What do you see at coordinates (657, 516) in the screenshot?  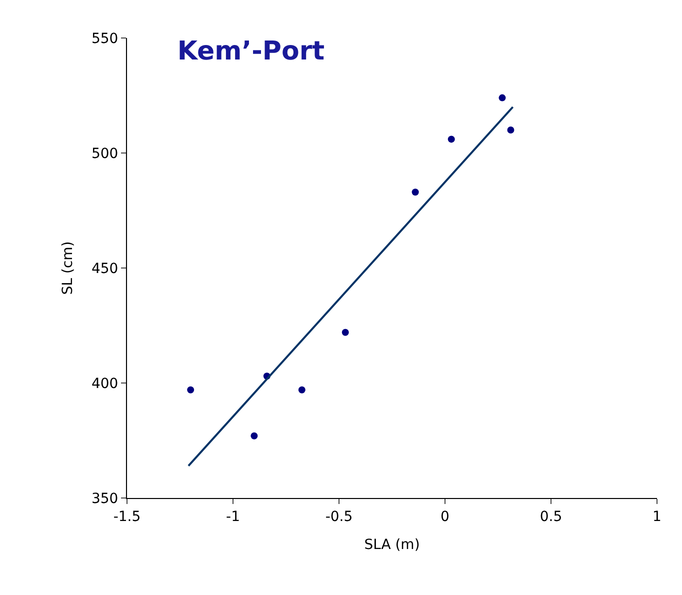 I see `x-tick-label: 1` at bounding box center [657, 516].